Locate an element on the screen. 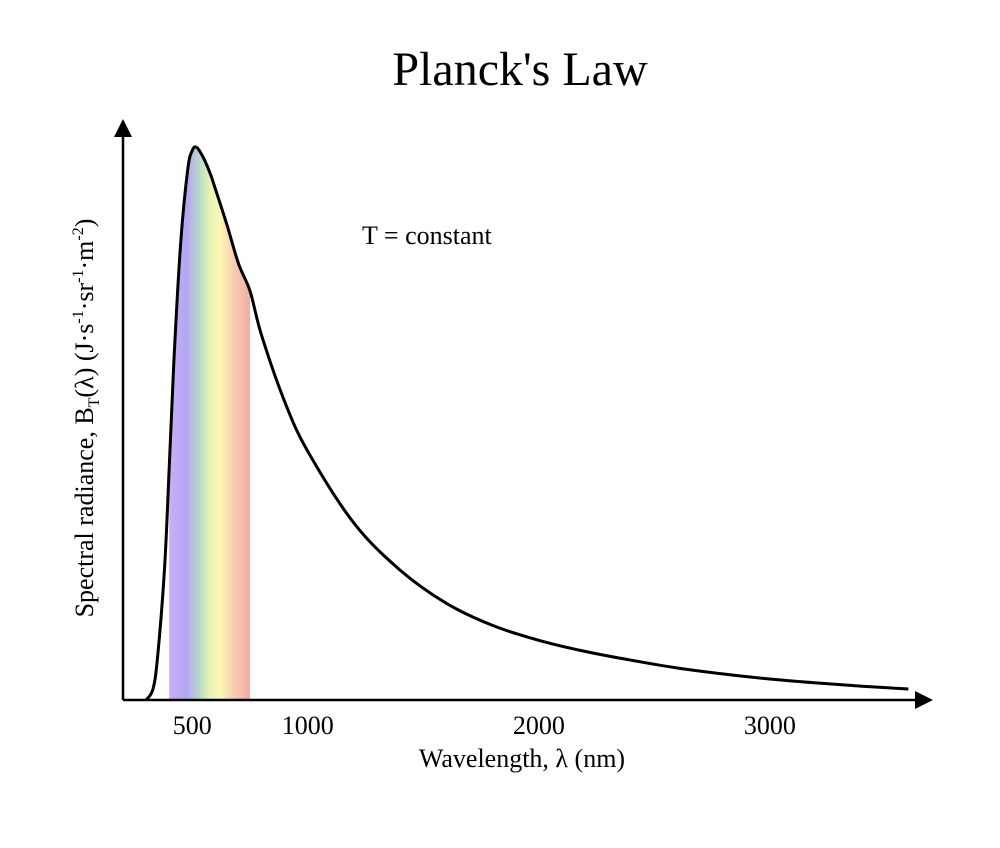 This screenshot has height=848, width=1000. visible-spectrum-band is located at coordinates (210, 423).